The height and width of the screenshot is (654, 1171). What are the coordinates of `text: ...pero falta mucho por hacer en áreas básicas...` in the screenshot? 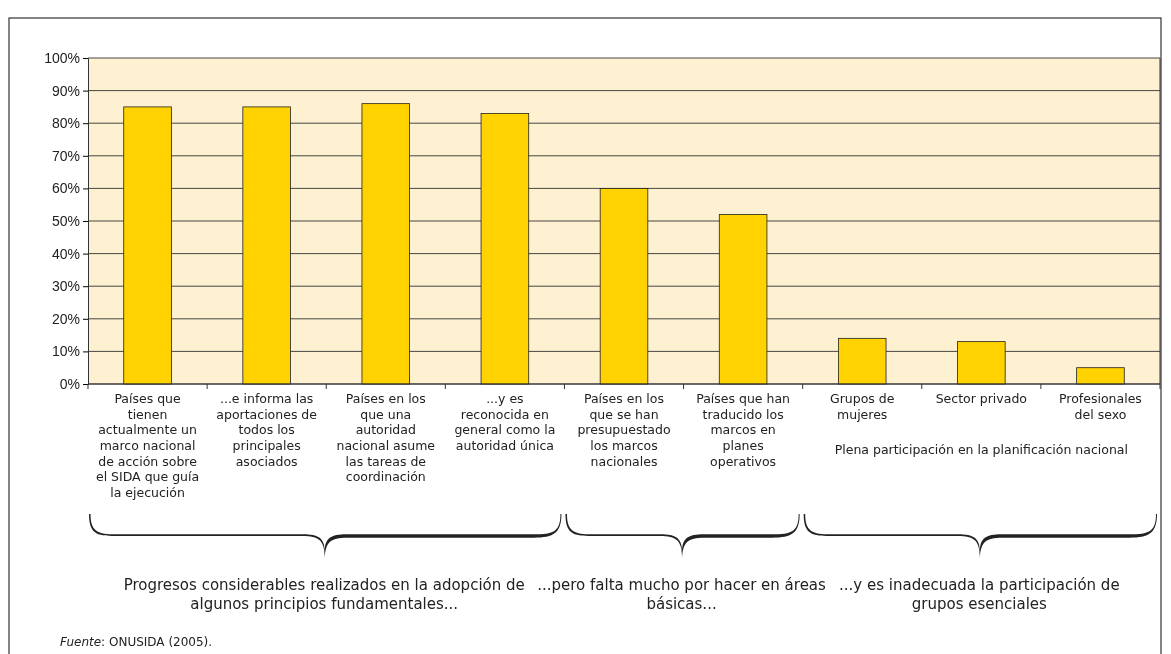 It's located at (682, 594).